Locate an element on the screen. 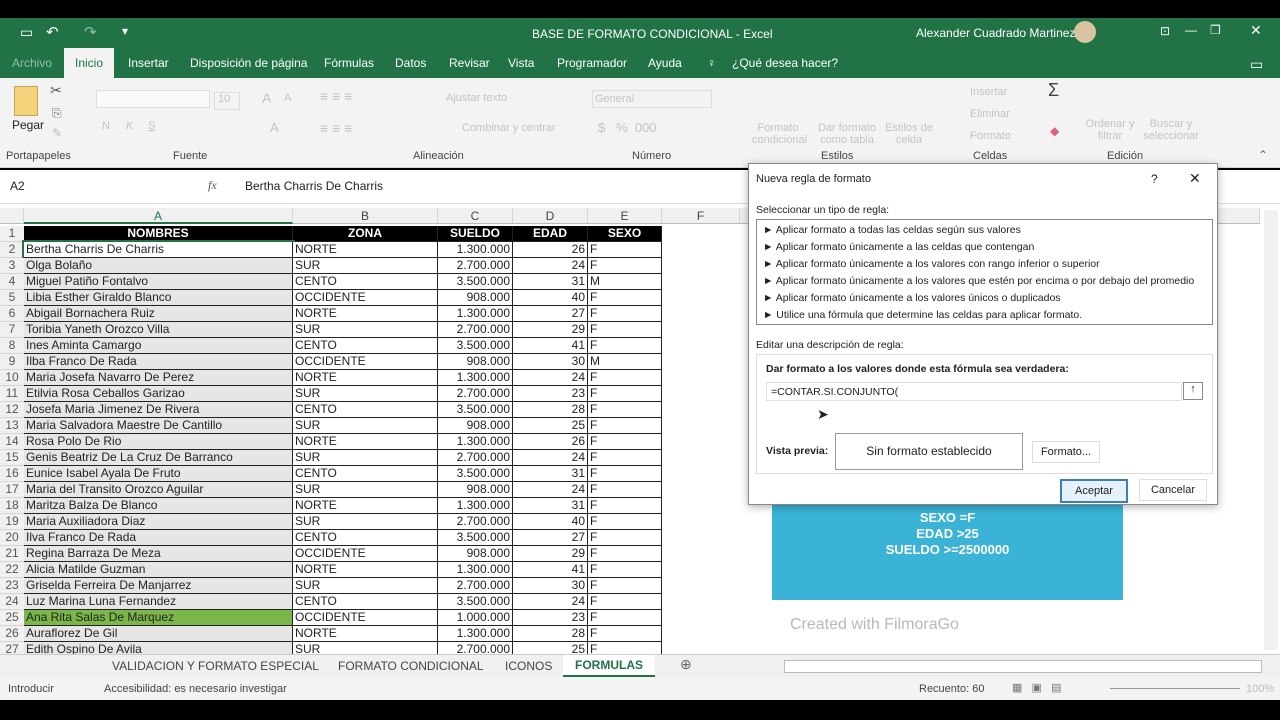 The image size is (1280, 720). row-header: 27 is located at coordinates (12, 648).